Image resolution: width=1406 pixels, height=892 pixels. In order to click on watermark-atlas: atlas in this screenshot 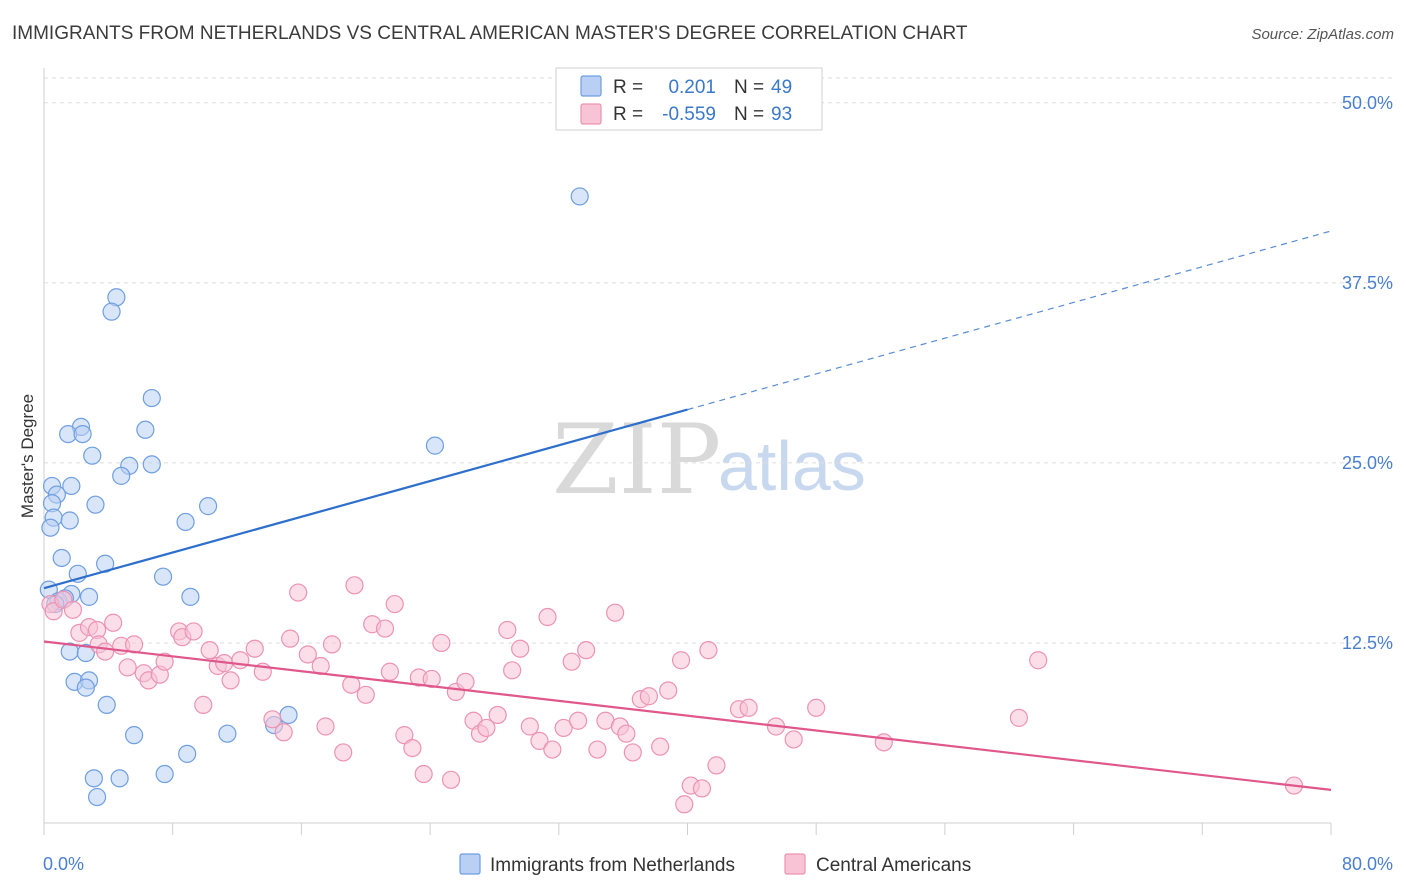, I will do `click(792, 466)`.